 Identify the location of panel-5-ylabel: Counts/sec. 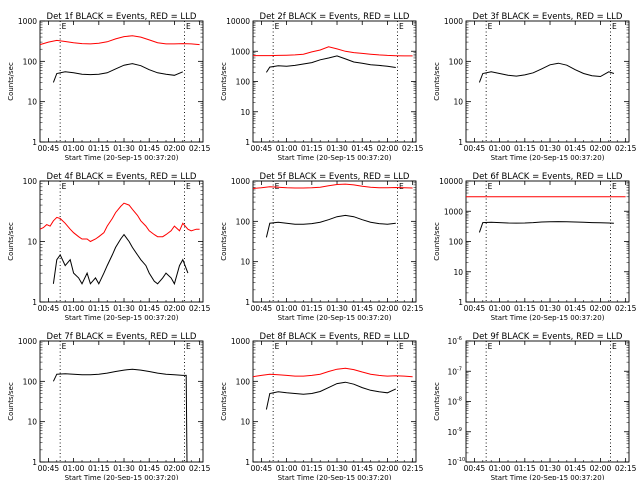
(224, 241).